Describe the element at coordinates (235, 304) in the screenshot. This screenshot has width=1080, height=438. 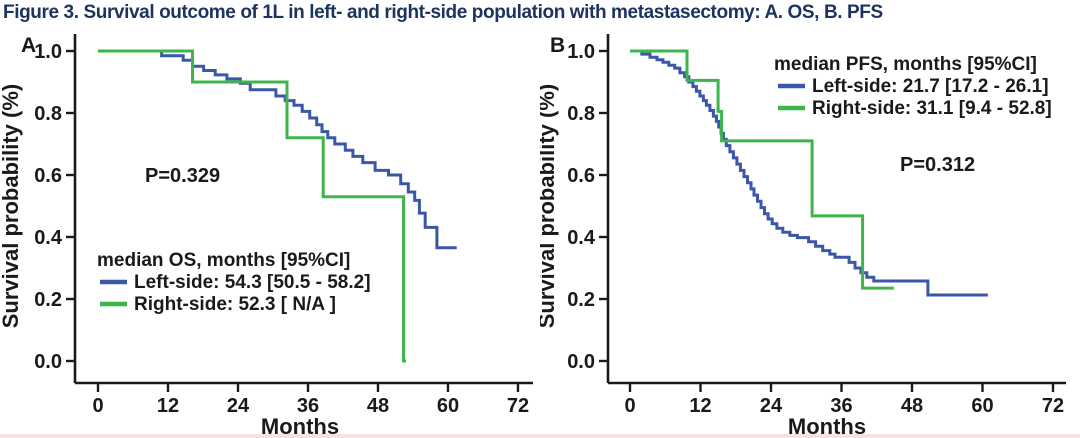
I see `legend-label-right-side: Right-side: 52.3 [ N/A ]` at that location.